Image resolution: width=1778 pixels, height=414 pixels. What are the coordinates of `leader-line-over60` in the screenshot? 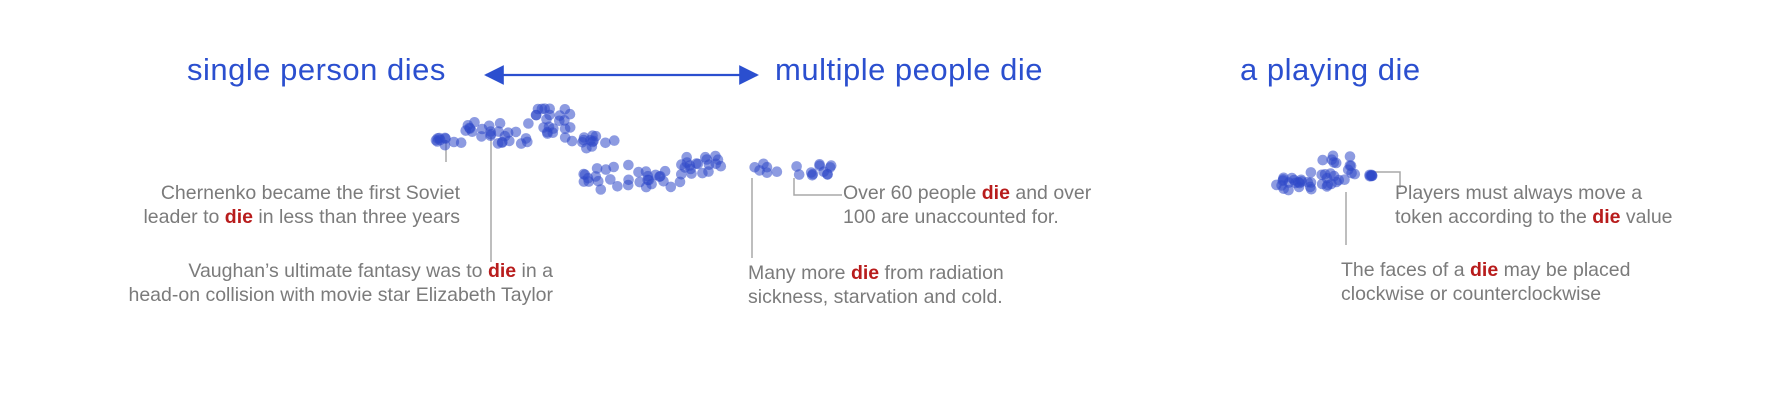 It's located at (817, 187).